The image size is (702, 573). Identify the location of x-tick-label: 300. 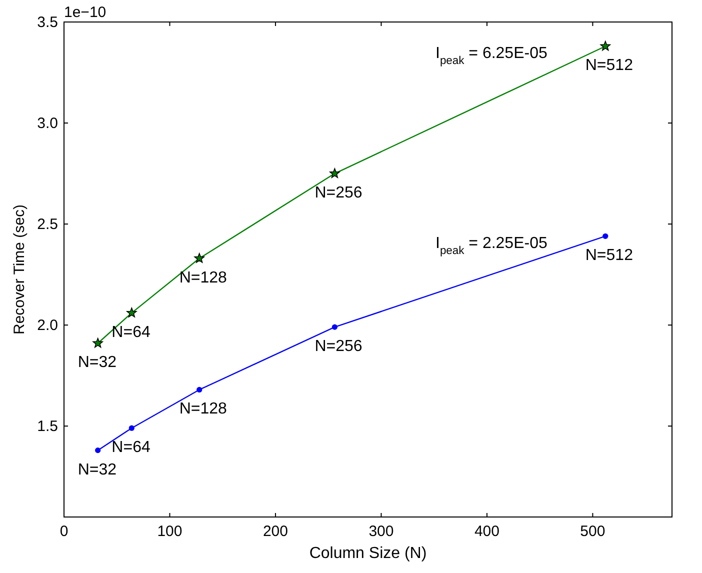
(381, 531).